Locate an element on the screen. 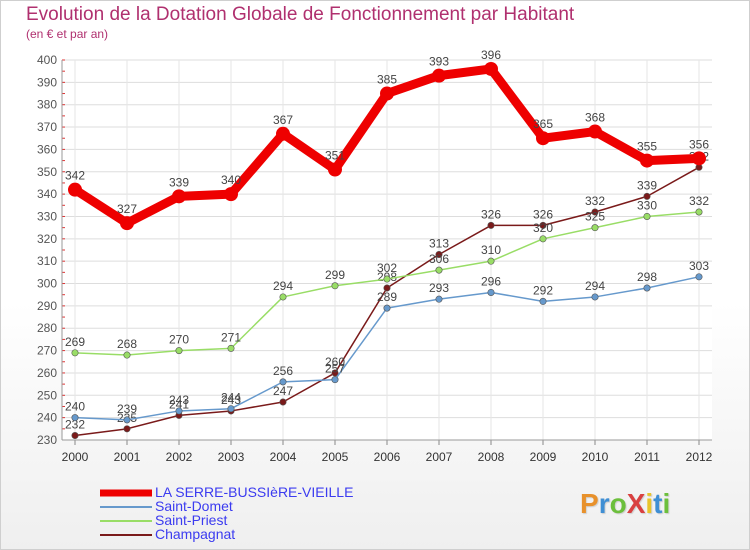  data-label: 355 is located at coordinates (647, 147).